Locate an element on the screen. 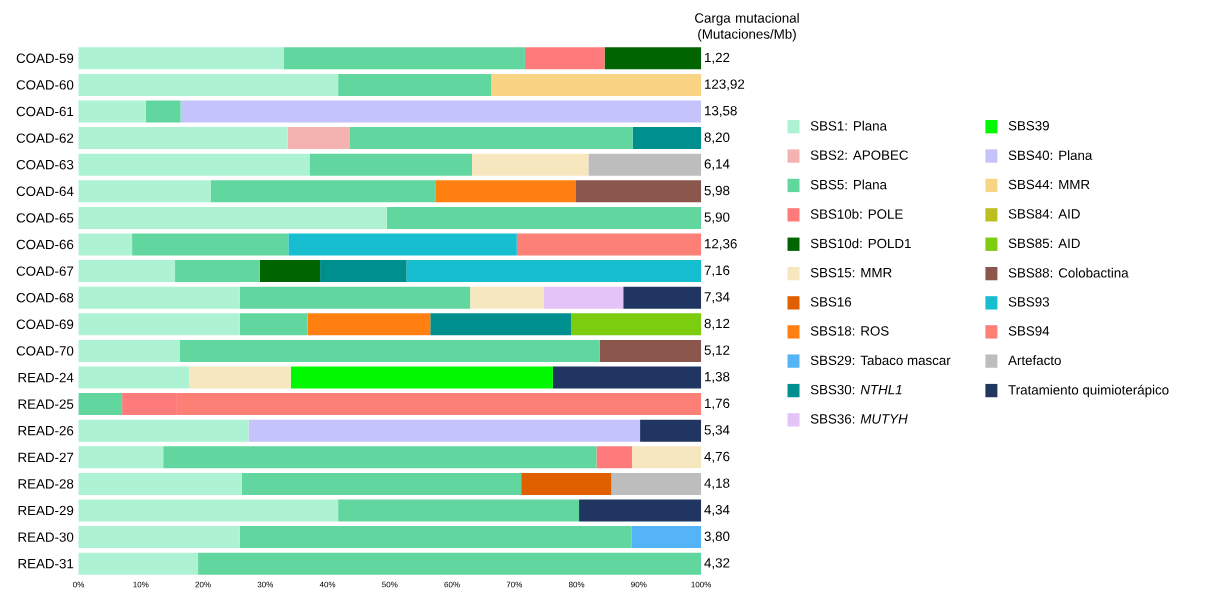  text: 1,22 is located at coordinates (717, 58).